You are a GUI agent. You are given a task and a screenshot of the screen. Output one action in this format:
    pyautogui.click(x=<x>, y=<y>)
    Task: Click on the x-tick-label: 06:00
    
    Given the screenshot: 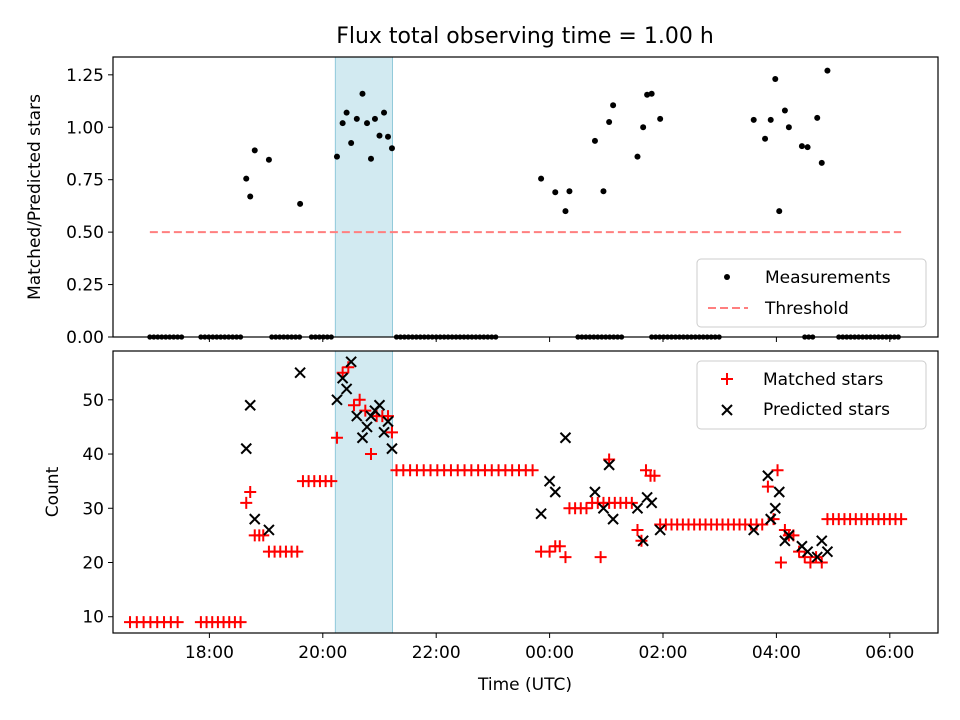 What is the action you would take?
    pyautogui.click(x=889, y=653)
    